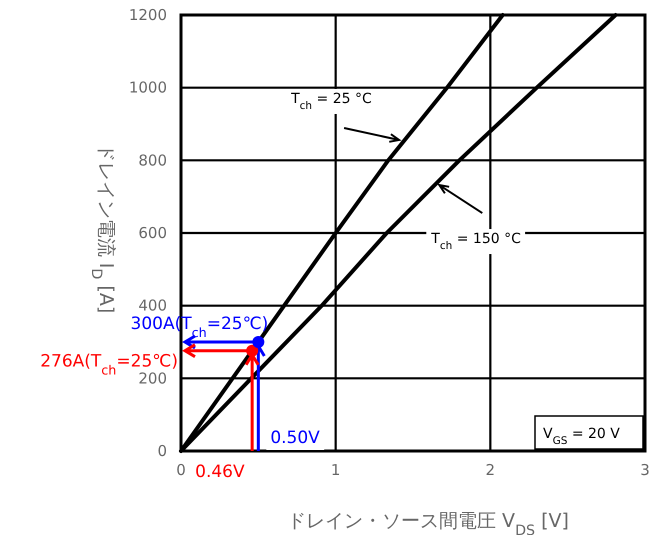 The image size is (666, 535). I want to click on y-tick-label: 200, so click(152, 378).